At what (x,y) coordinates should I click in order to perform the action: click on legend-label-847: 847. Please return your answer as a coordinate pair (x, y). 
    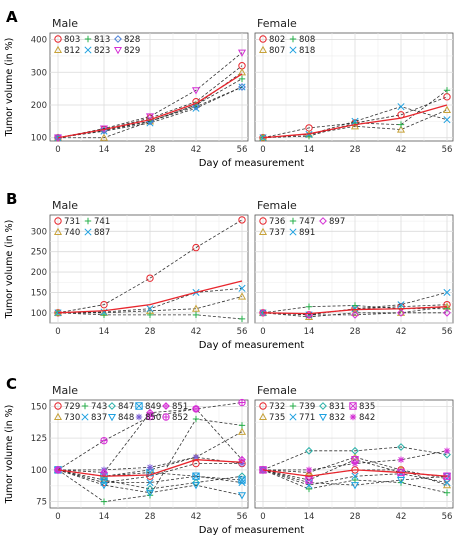
    Looking at the image, I should click on (126, 407).